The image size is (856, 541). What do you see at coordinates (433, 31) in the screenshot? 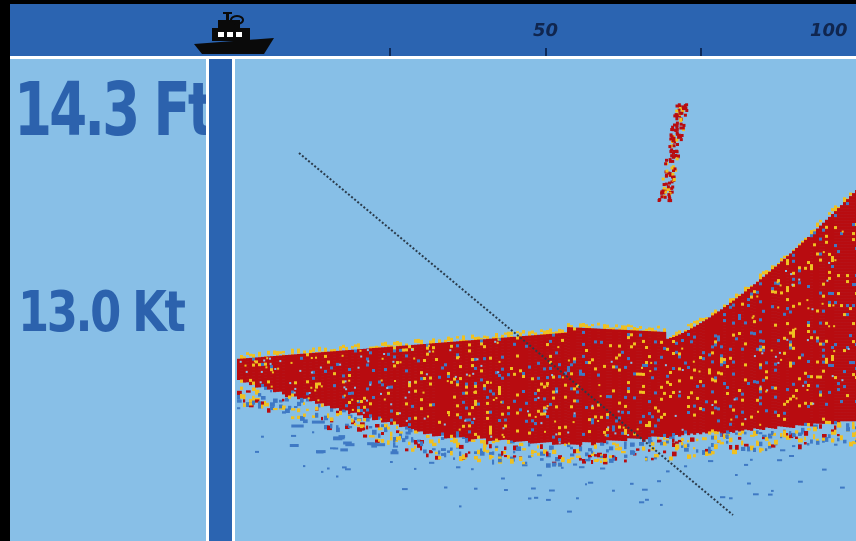
I see `range-scale-bar: 50 100` at bounding box center [433, 31].